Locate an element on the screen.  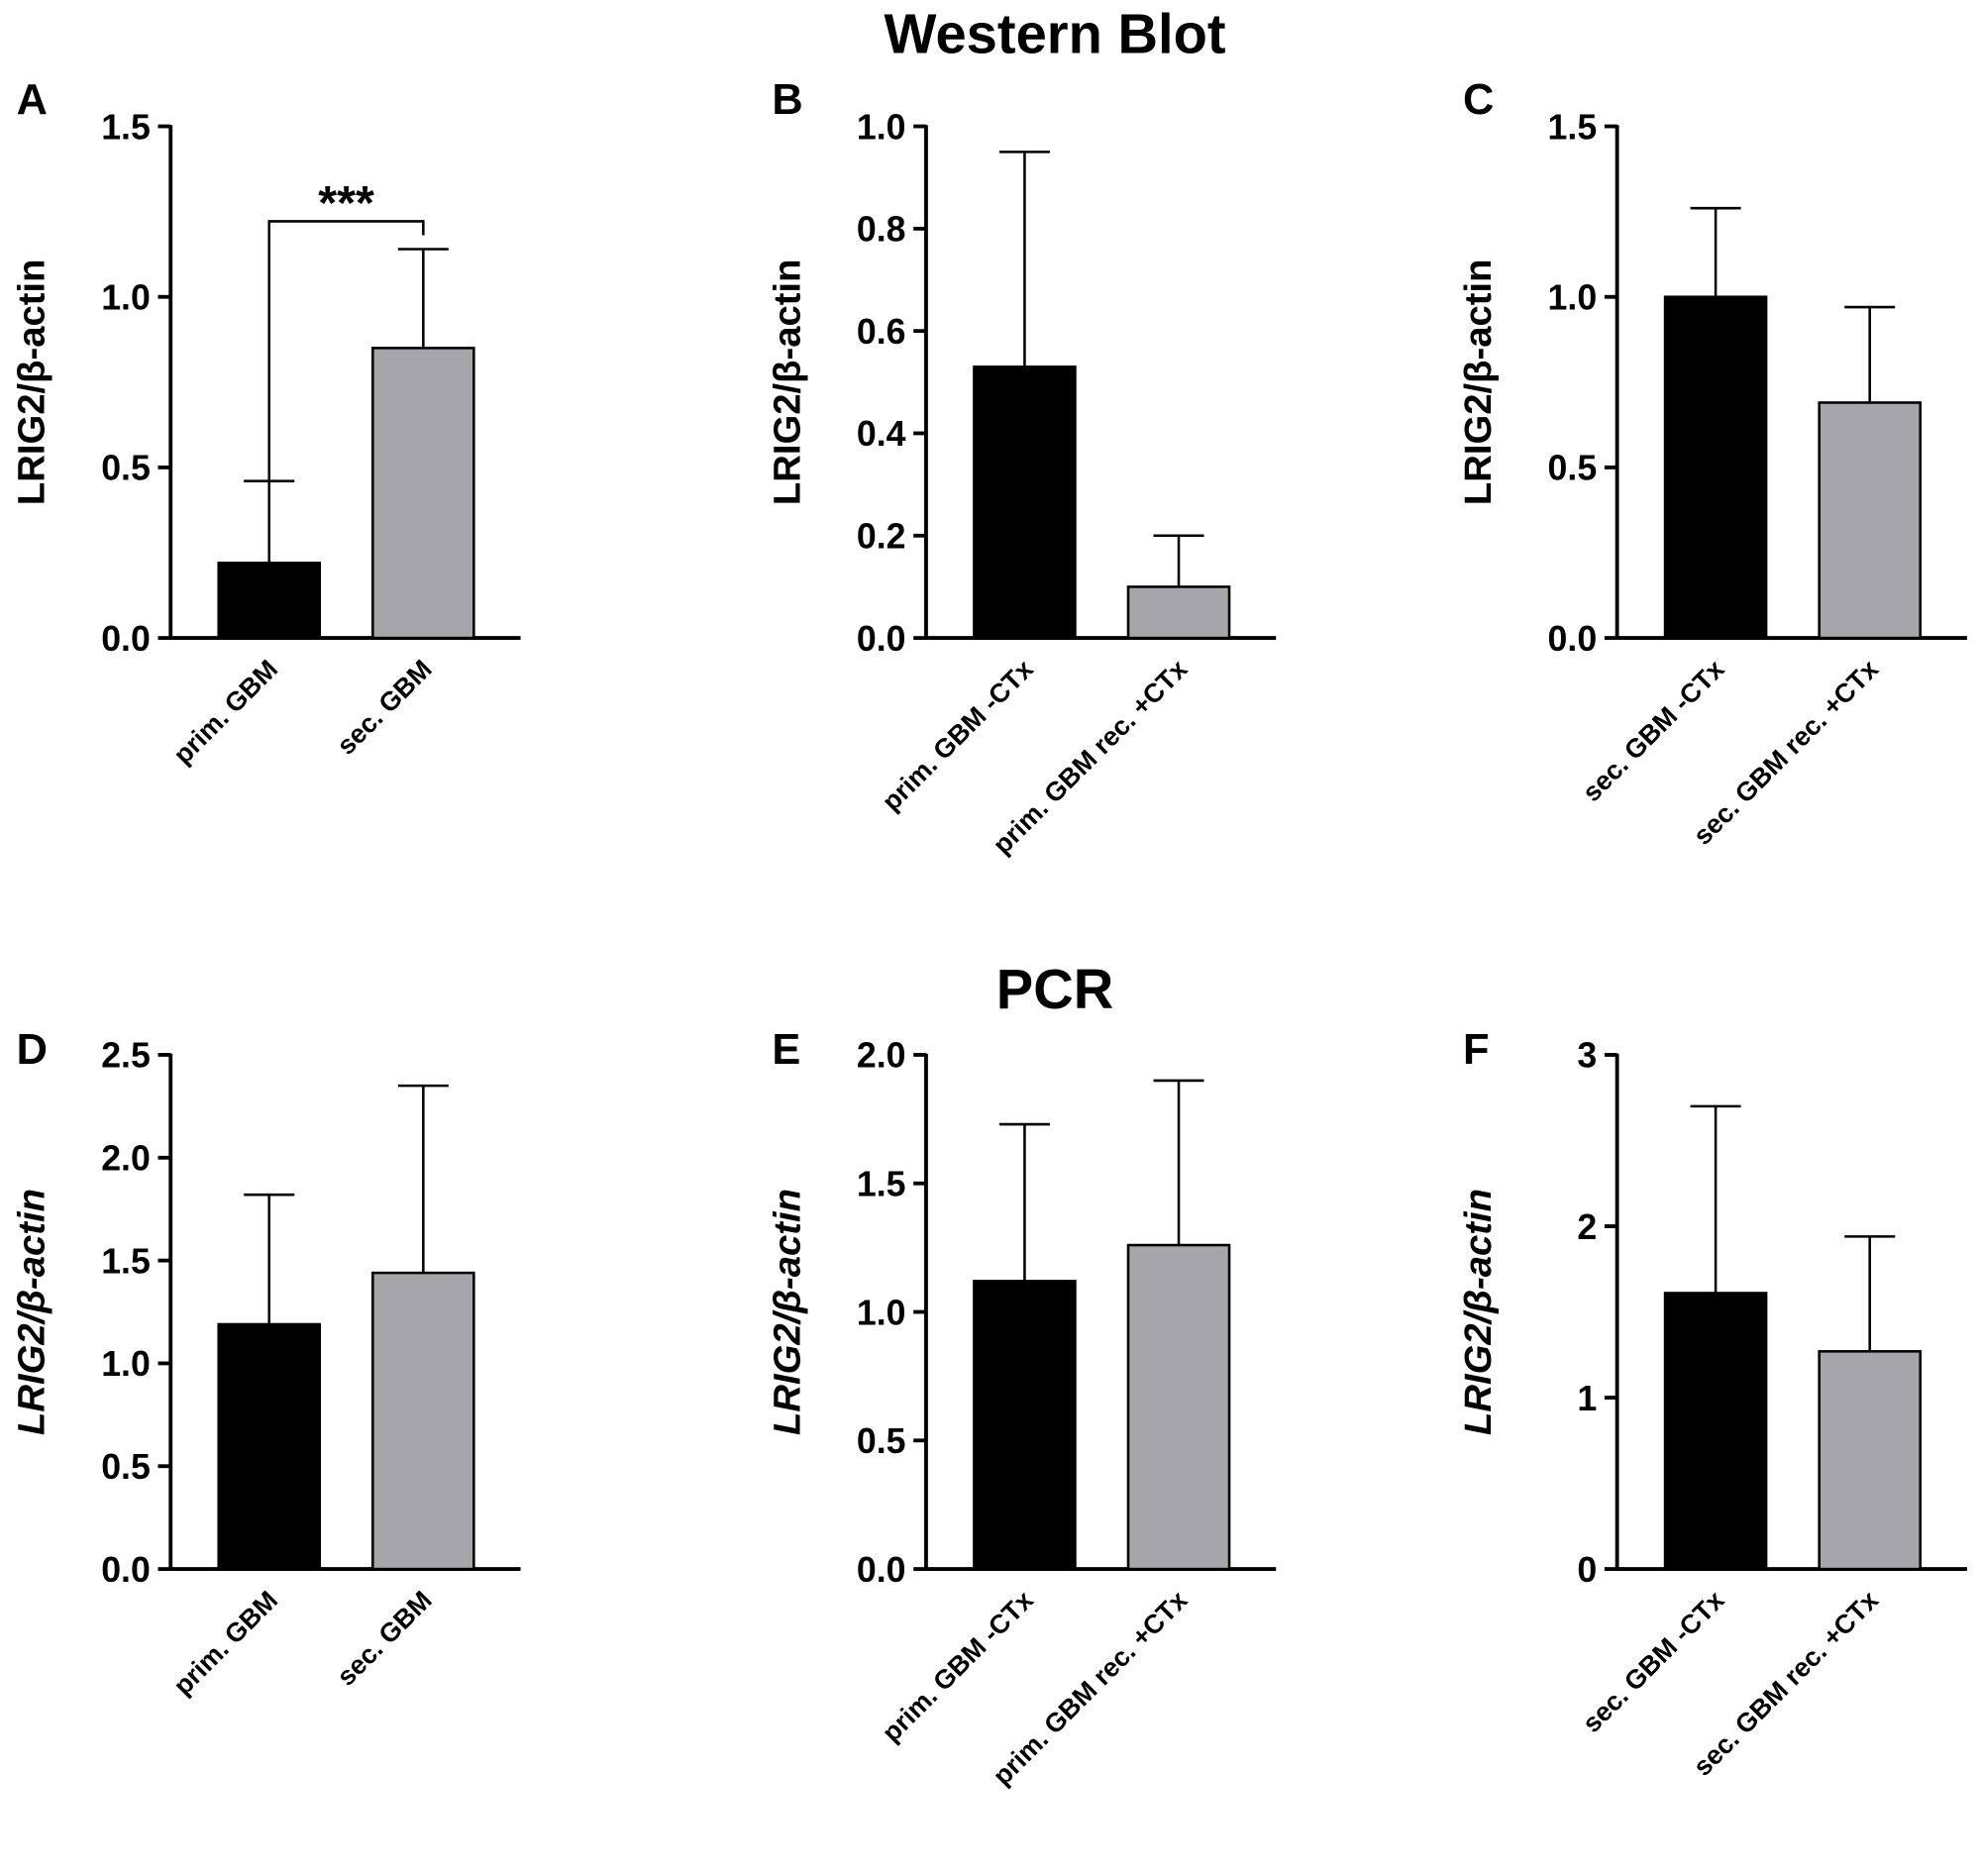
y-tick-label: 1 is located at coordinates (1587, 1398).